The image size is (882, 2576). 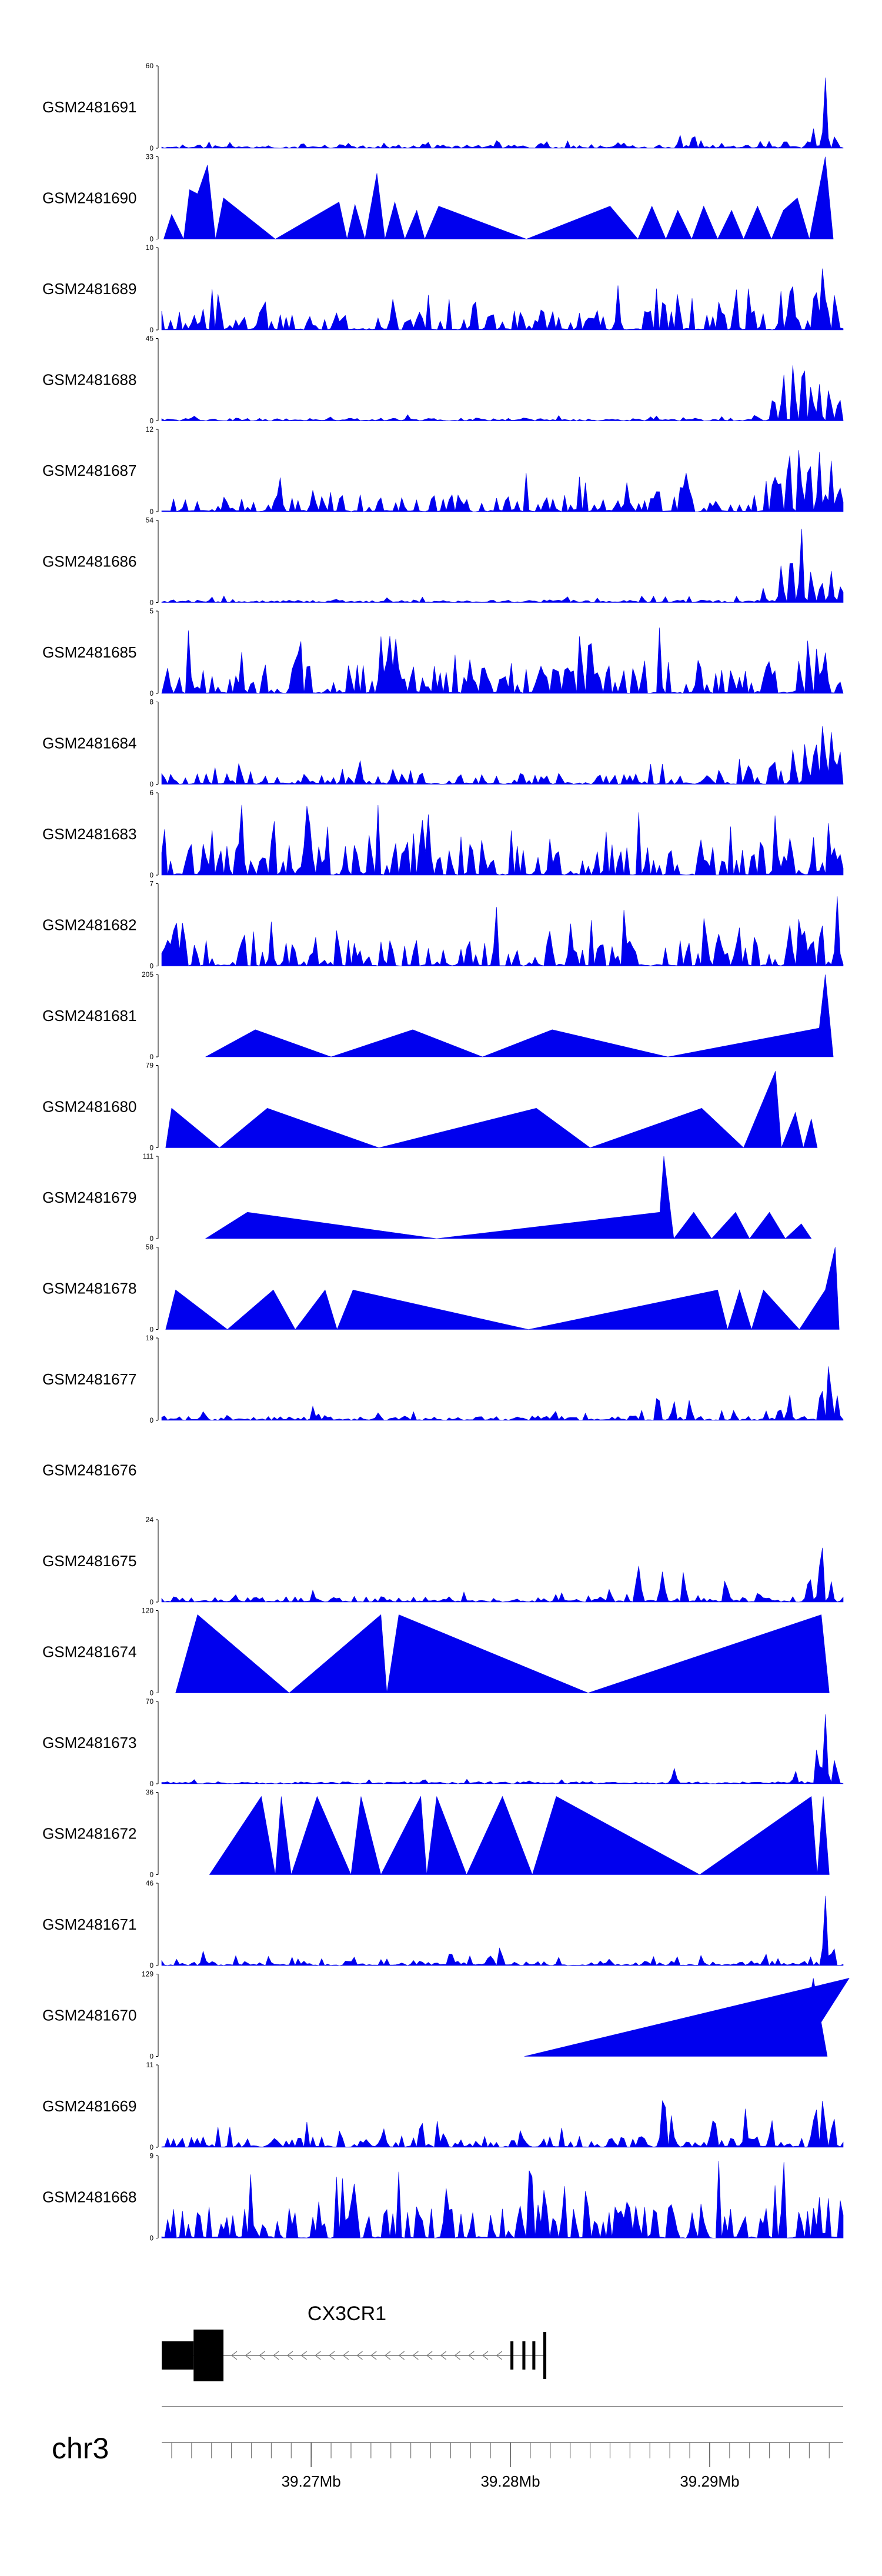 What do you see at coordinates (311, 2481) in the screenshot?
I see `x-tick-label: 39.27Mb` at bounding box center [311, 2481].